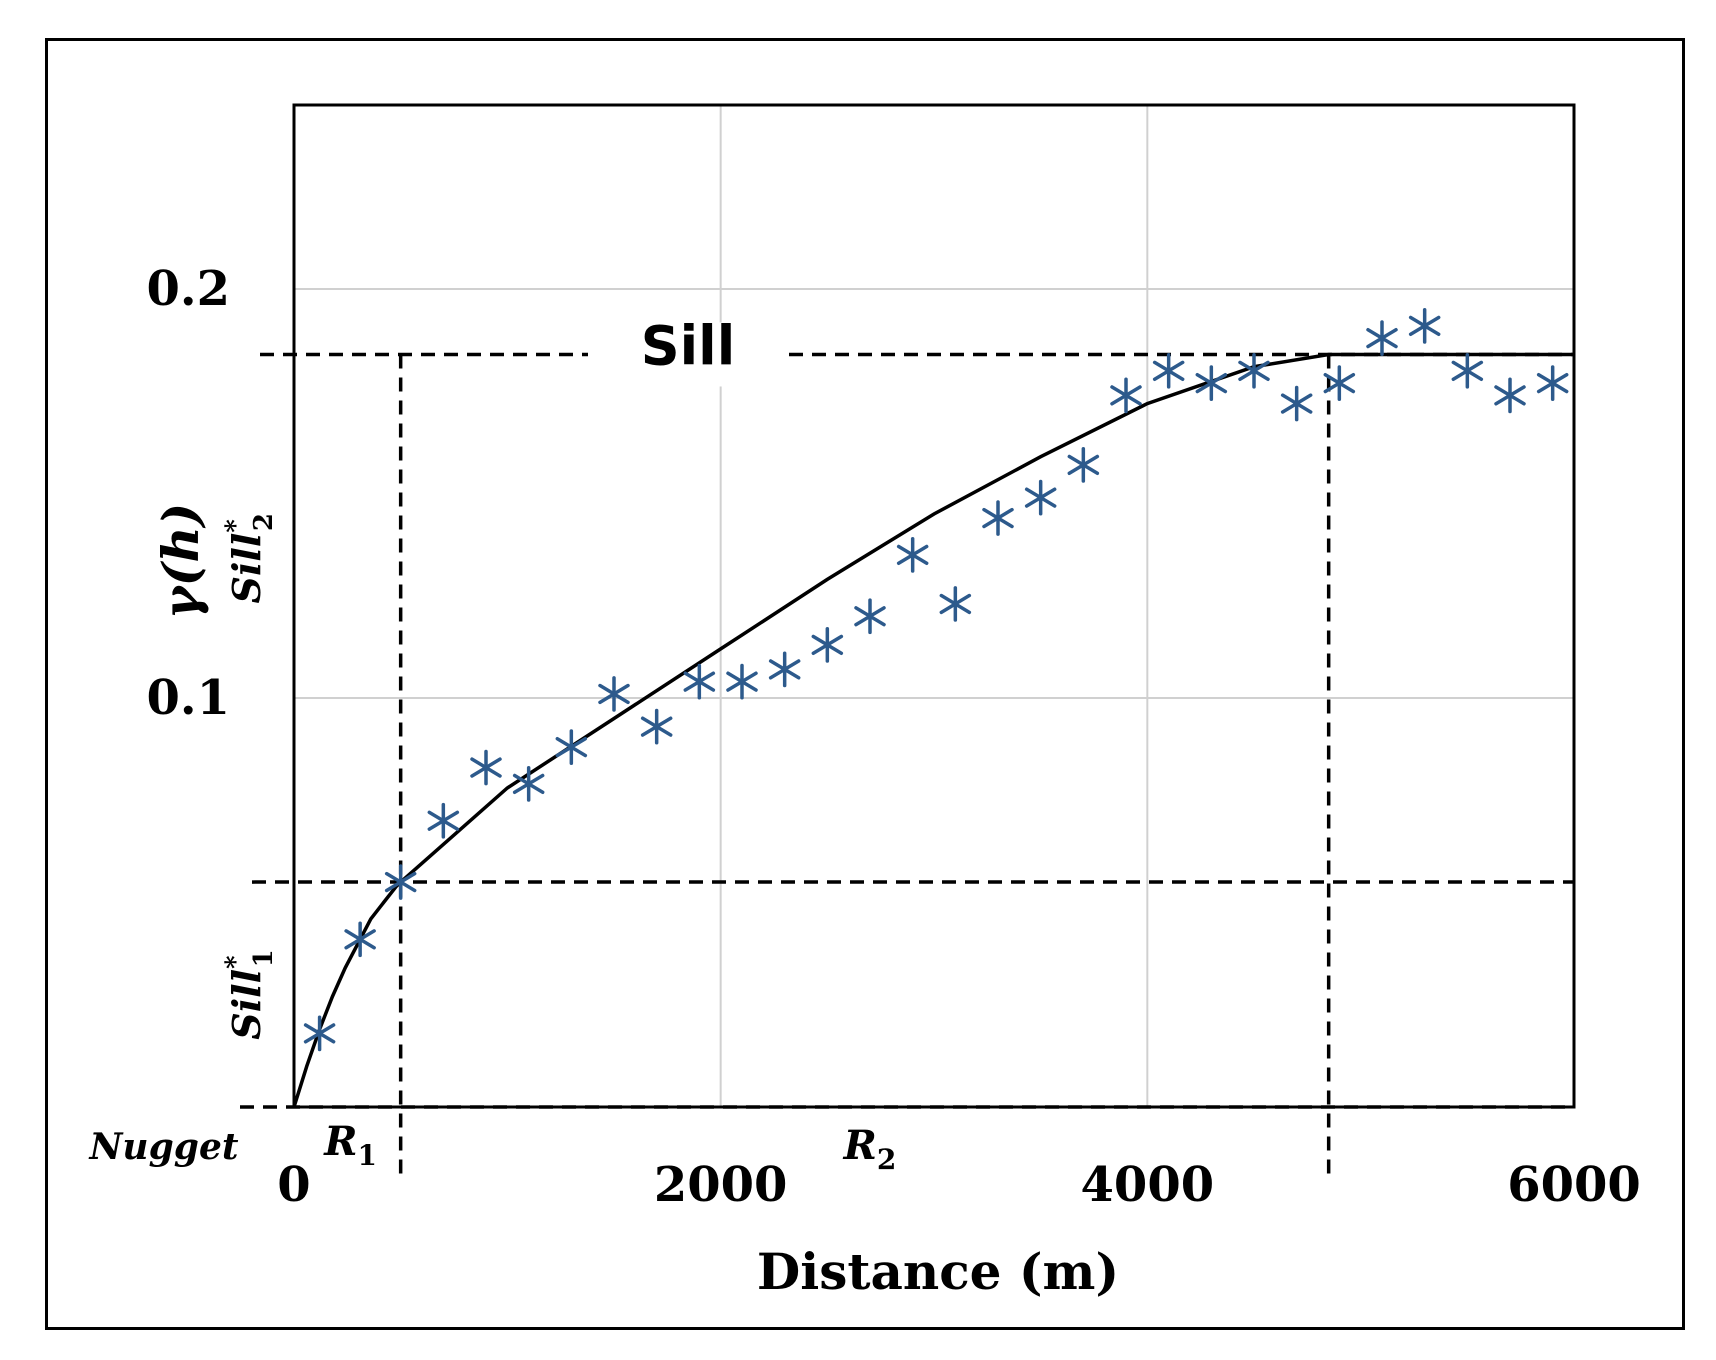  What do you see at coordinates (721, 1185) in the screenshot?
I see `x-tick-label: 2000` at bounding box center [721, 1185].